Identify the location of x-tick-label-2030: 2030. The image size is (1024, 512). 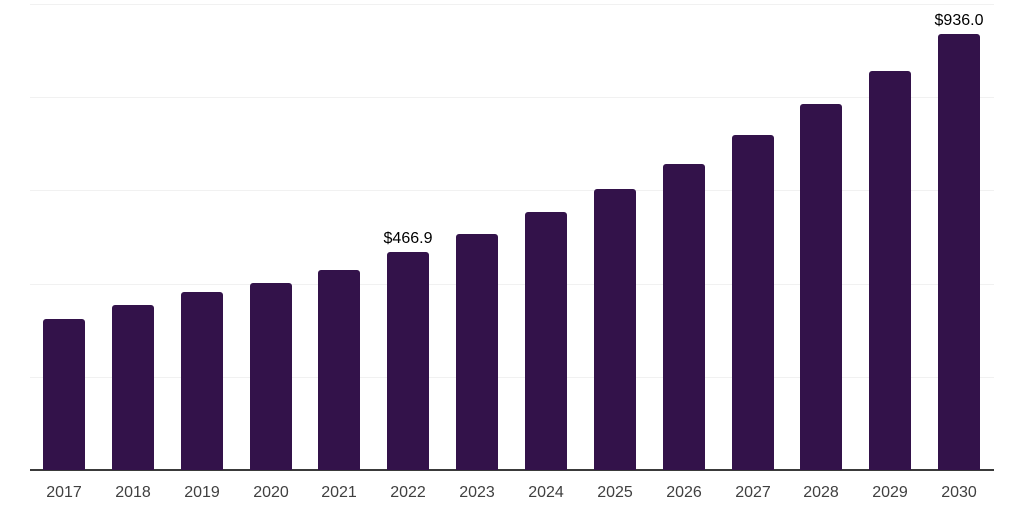
(959, 492).